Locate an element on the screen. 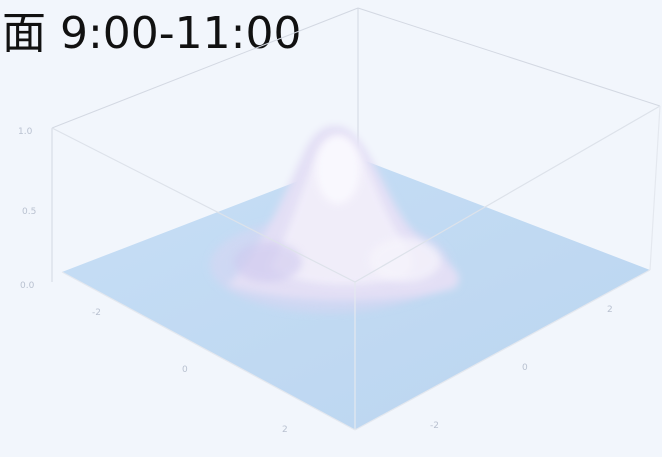  chart-caption: 面 9:00-11:00 is located at coordinates (152, 33).